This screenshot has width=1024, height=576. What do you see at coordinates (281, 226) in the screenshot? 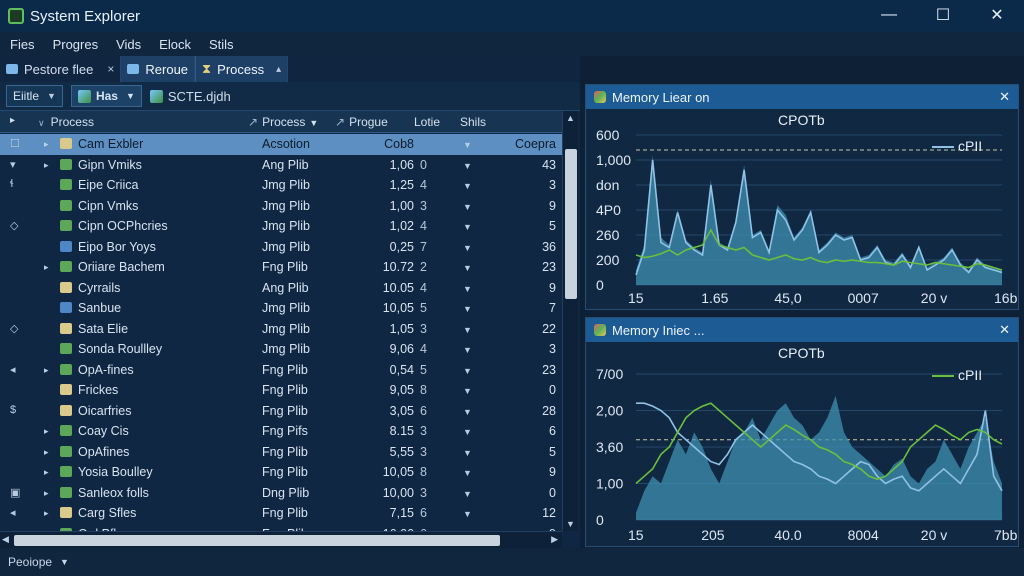
I see `table-row: ◇ Cipn OCPhcries Jmg Plib 1,02 4 ▼ 5` at bounding box center [281, 226].